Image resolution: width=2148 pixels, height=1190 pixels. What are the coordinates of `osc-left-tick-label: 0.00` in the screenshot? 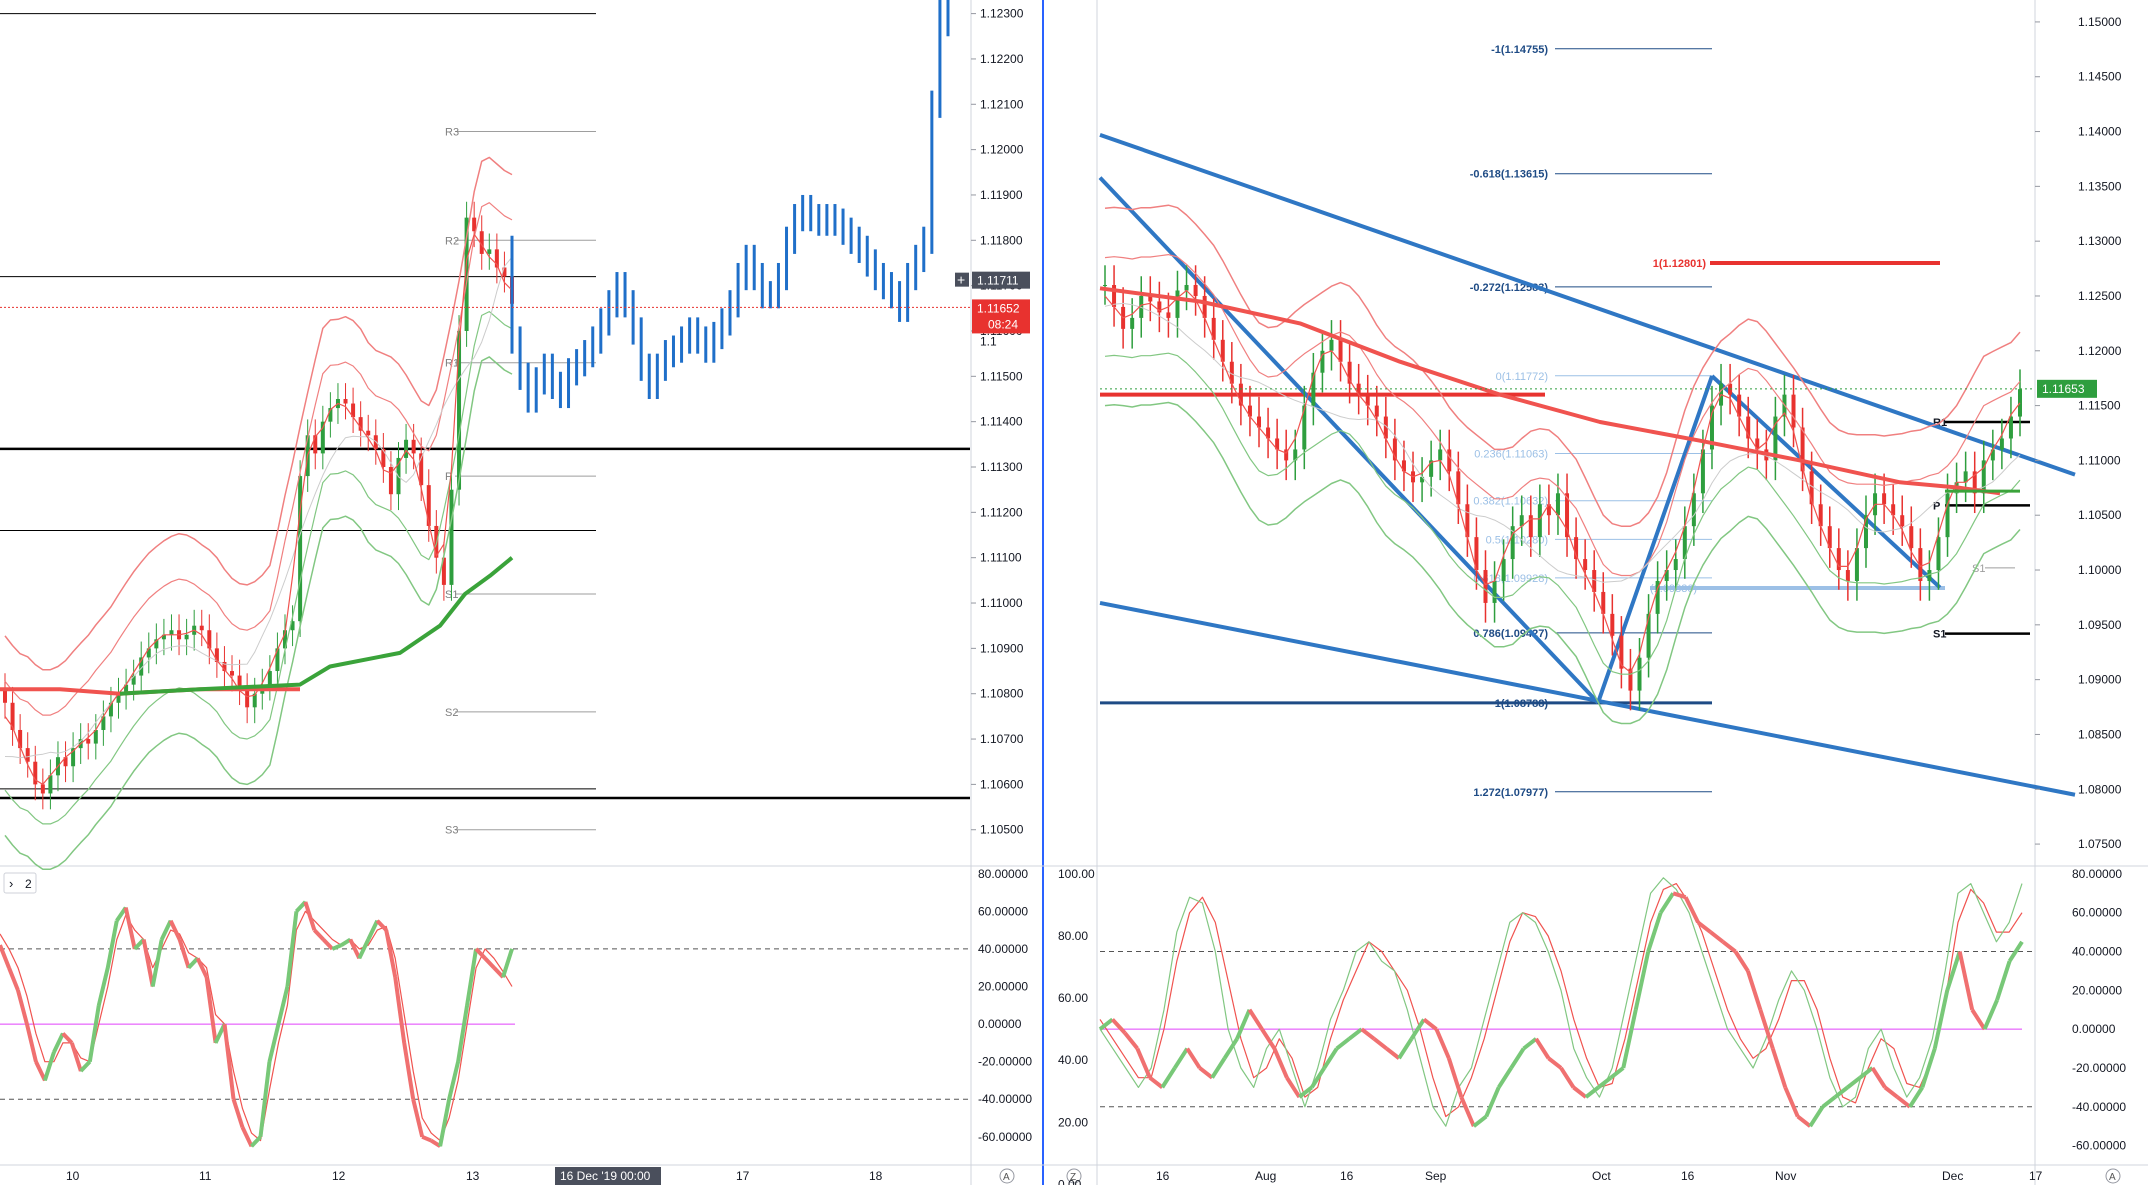 It's located at (1070, 1181).